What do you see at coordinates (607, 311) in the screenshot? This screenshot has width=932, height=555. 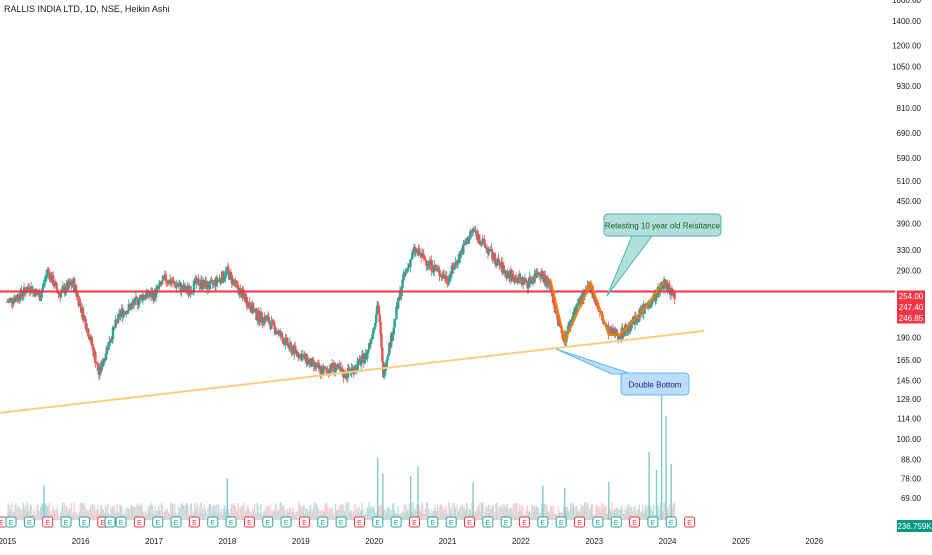 I see `zigzag-pattern` at bounding box center [607, 311].